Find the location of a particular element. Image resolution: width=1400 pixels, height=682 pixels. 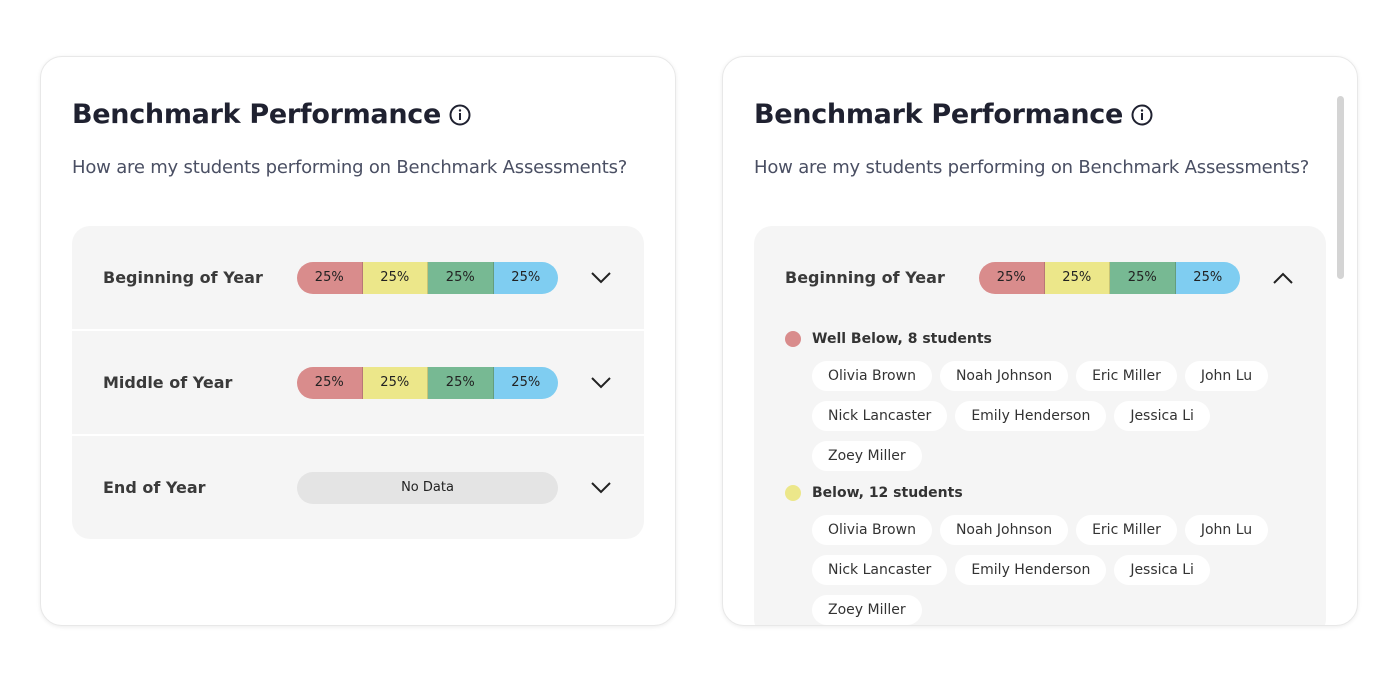

period-row: End of Year No Data is located at coordinates (358, 486).